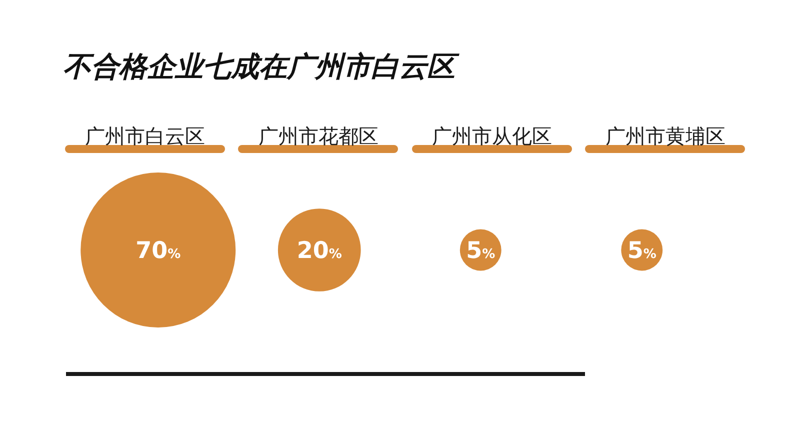 The height and width of the screenshot is (423, 800). Describe the element at coordinates (491, 136) in the screenshot. I see `category-label: 广州市从化区` at that location.